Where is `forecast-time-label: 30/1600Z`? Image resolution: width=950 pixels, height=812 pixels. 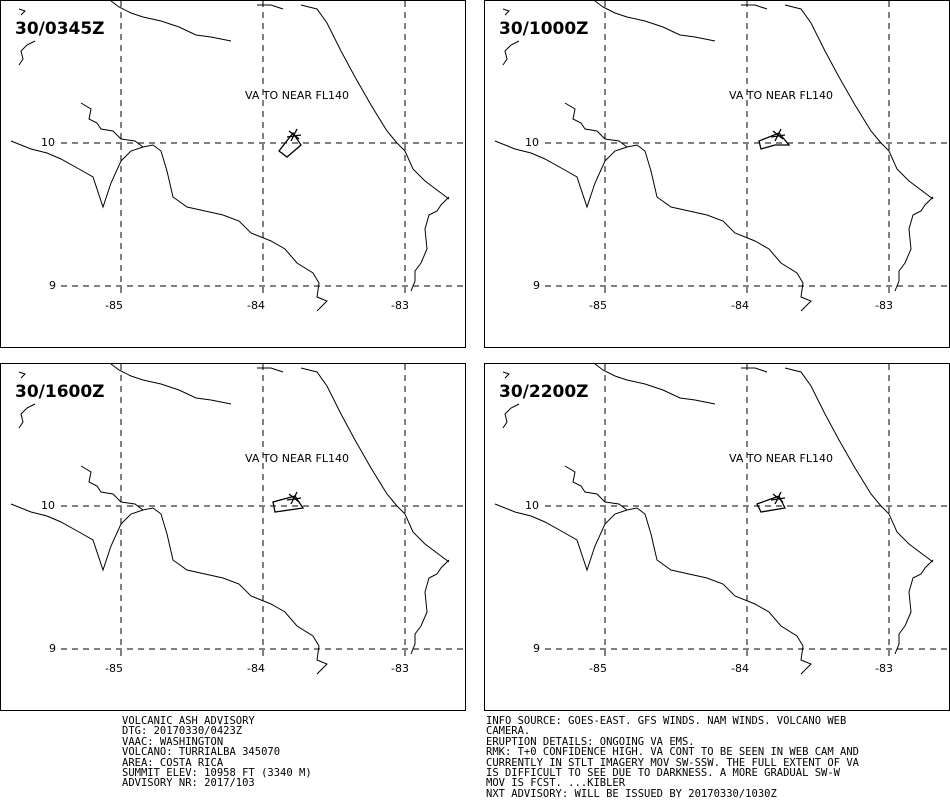 forecast-time-label: 30/1600Z is located at coordinates (60, 392).